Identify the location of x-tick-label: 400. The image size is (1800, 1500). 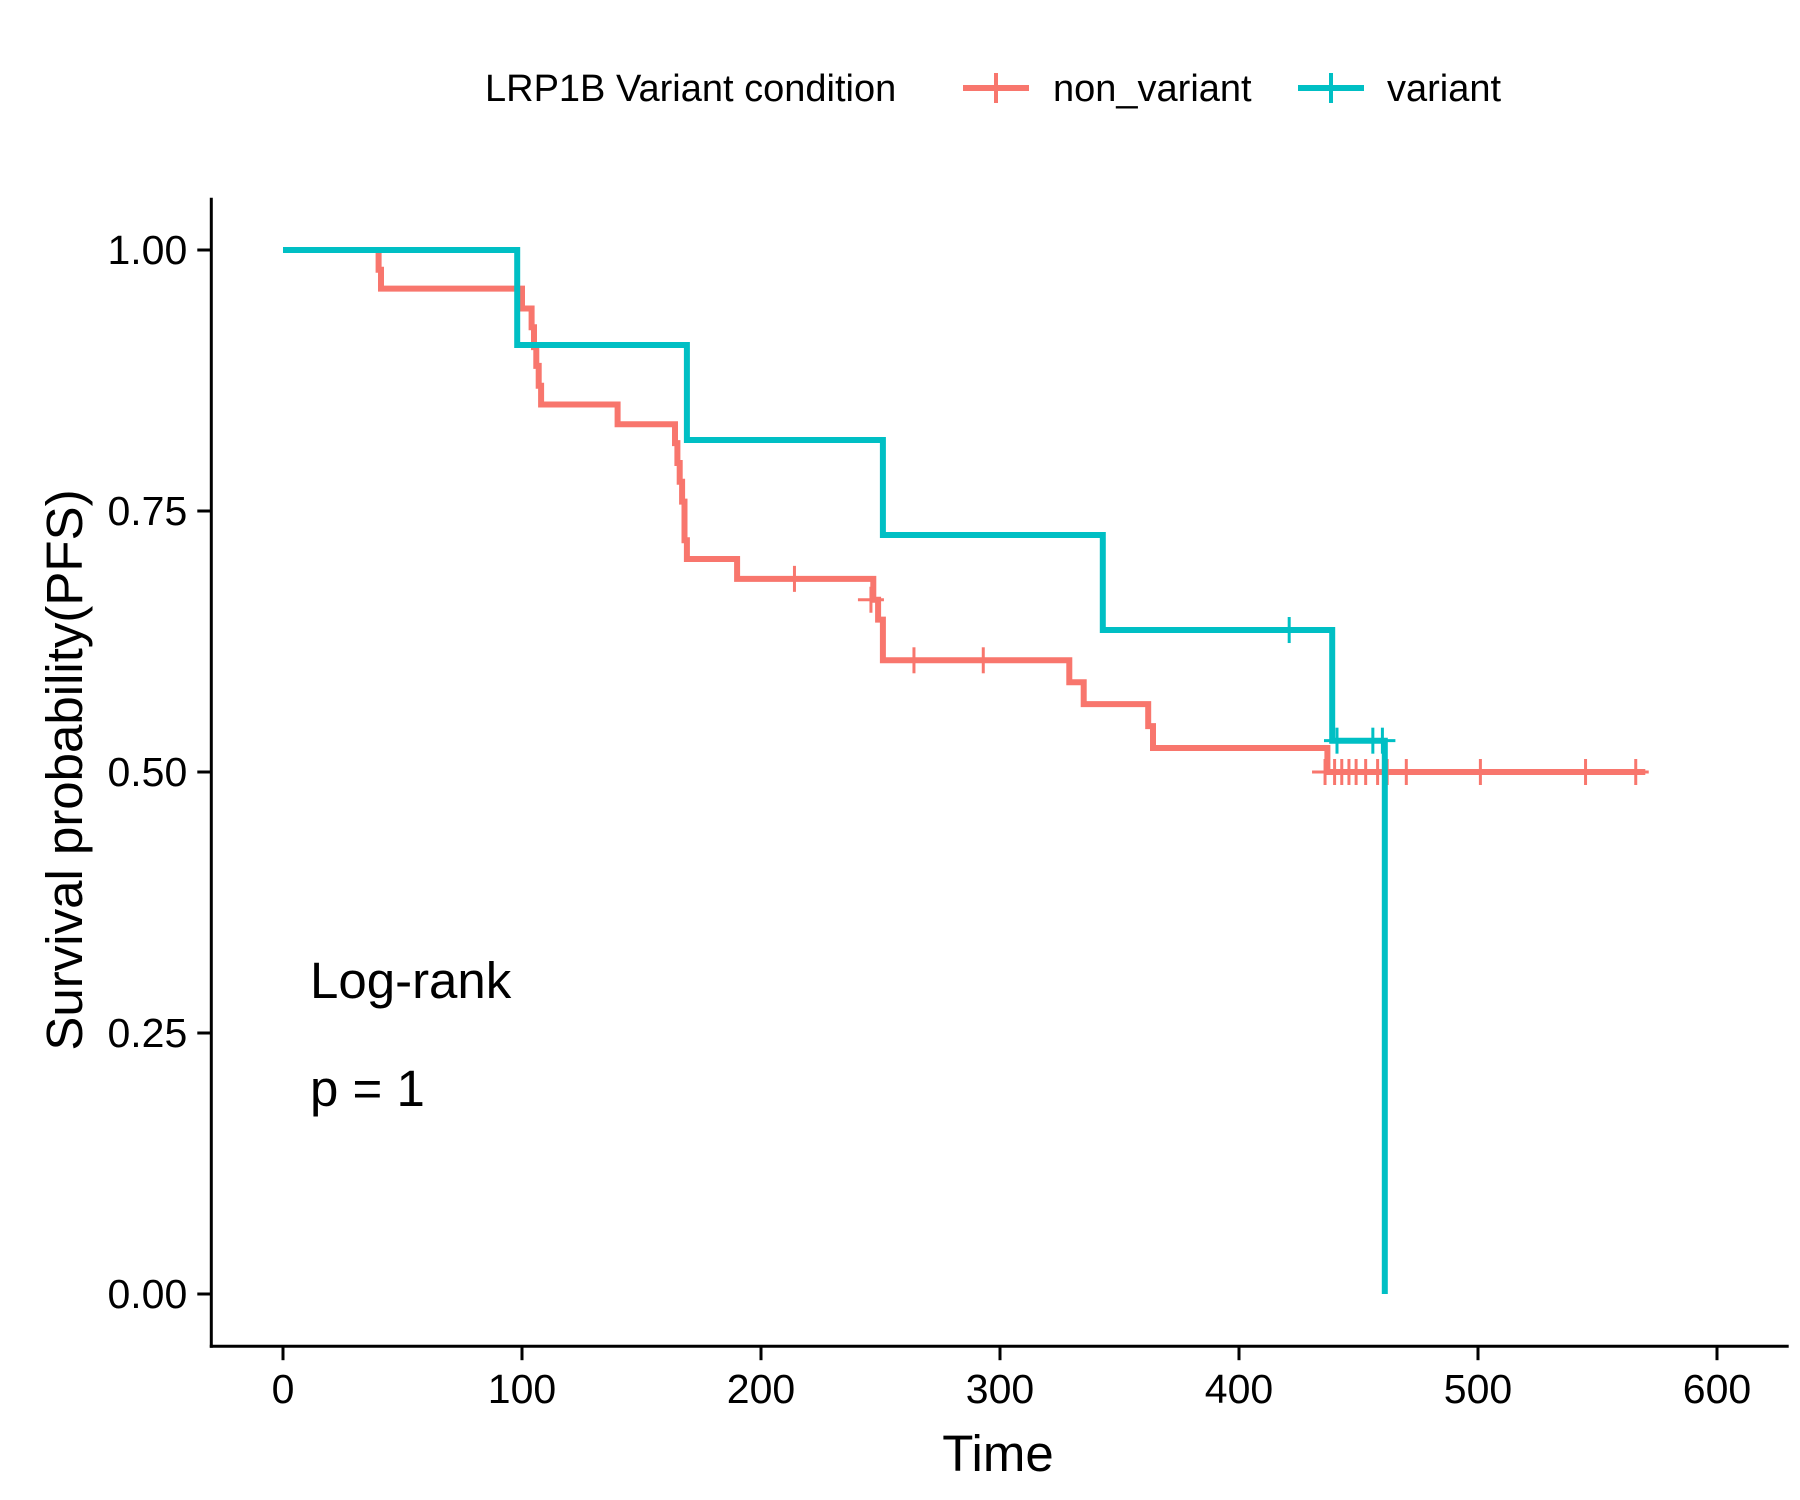
(1239, 1389).